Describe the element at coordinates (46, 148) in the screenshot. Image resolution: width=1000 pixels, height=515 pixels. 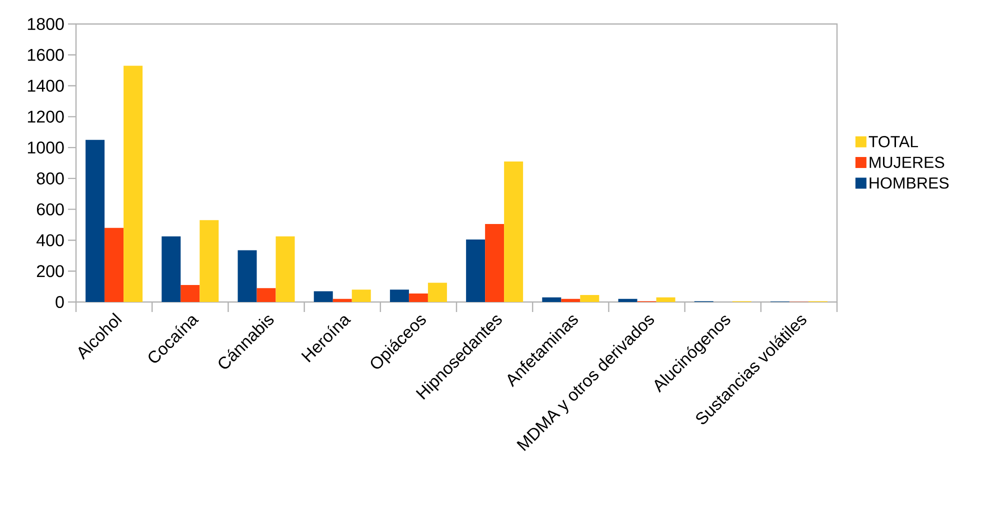
I see `y-tick-label: 1000` at that location.